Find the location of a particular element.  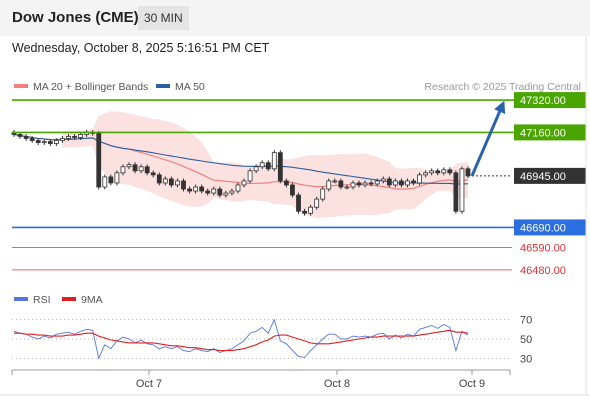

level-label-resistance: 47160.00 is located at coordinates (543, 133).